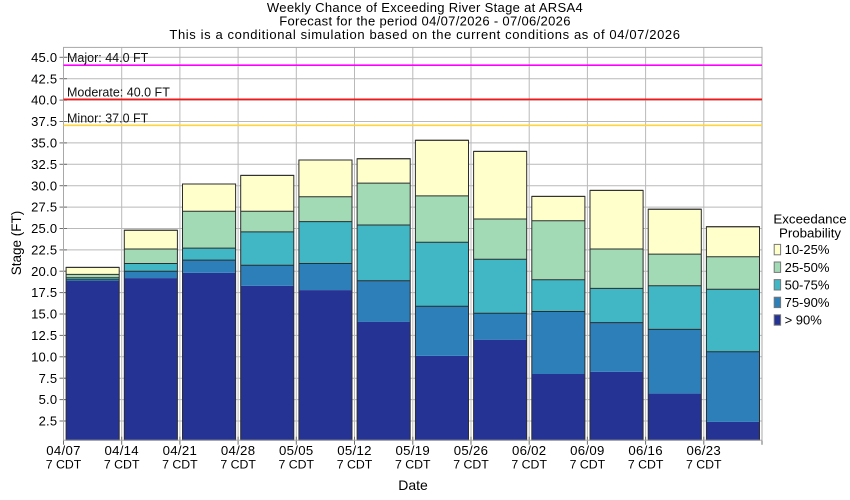 The width and height of the screenshot is (850, 500). What do you see at coordinates (413, 450) in the screenshot?
I see `svg-text: 05/19` at bounding box center [413, 450].